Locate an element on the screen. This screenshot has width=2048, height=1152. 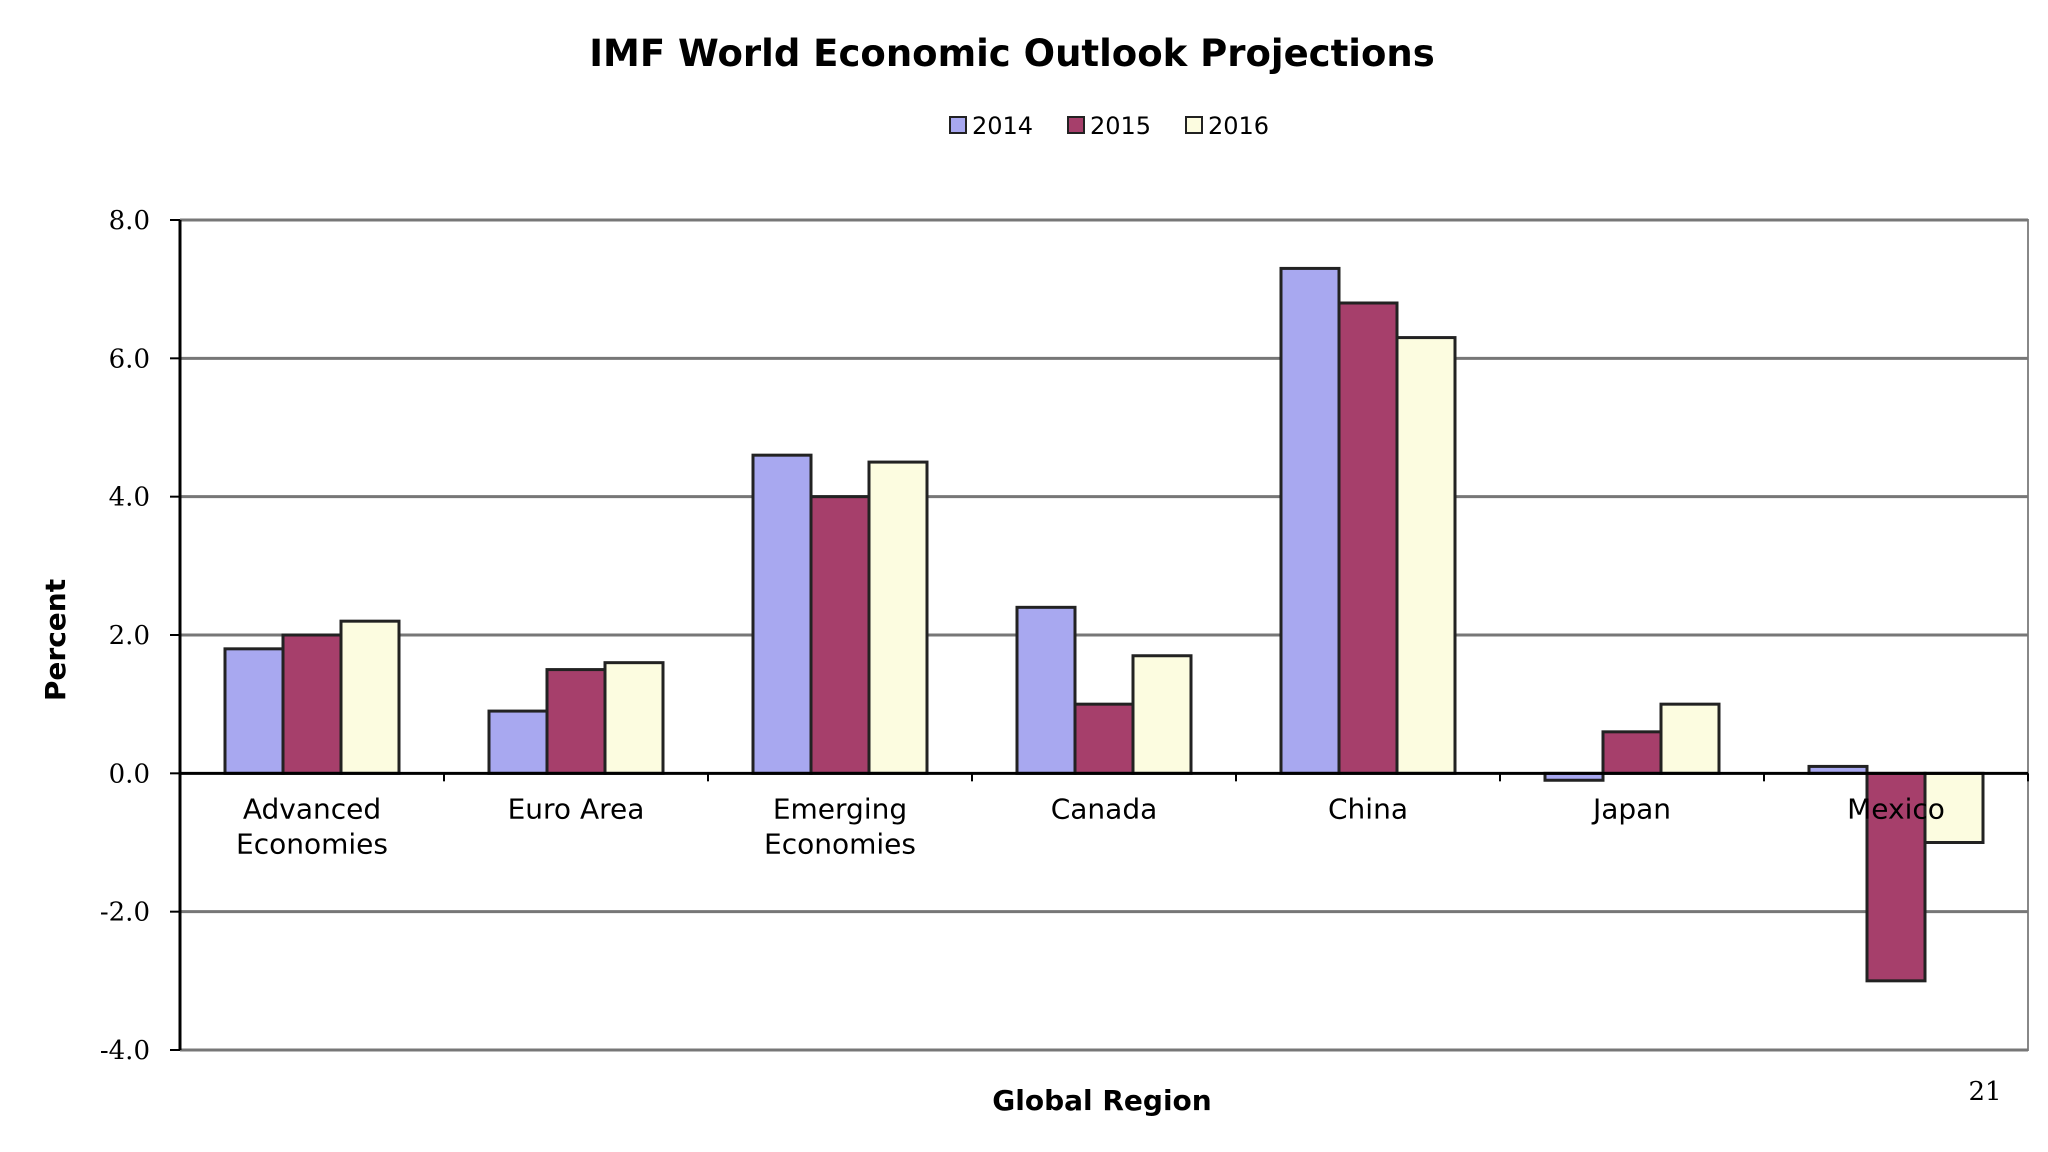
legend-label-2016: 2016 is located at coordinates (1238, 126).